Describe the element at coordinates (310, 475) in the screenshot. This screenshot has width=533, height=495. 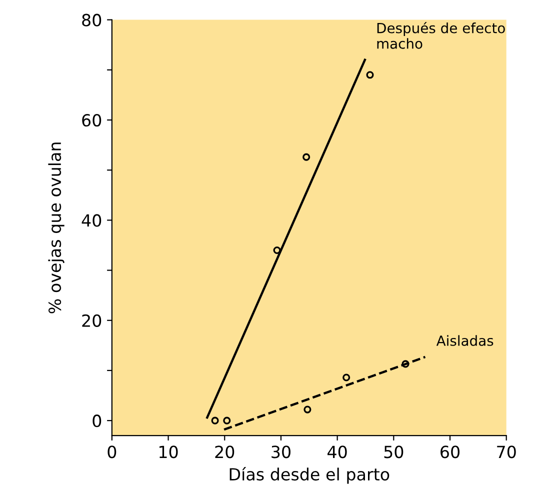
I see `x-axis-title: Días desde el parto` at that location.